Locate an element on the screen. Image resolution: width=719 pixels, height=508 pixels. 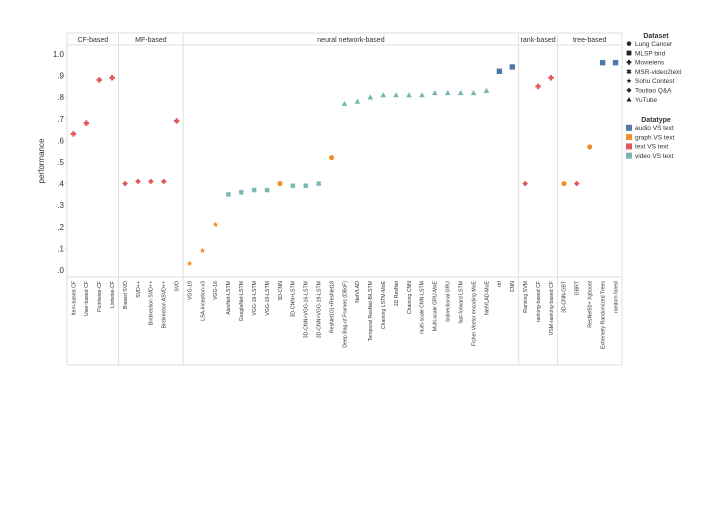
category-label: GoogleNet-LSTM is located at coordinates (242, 301).